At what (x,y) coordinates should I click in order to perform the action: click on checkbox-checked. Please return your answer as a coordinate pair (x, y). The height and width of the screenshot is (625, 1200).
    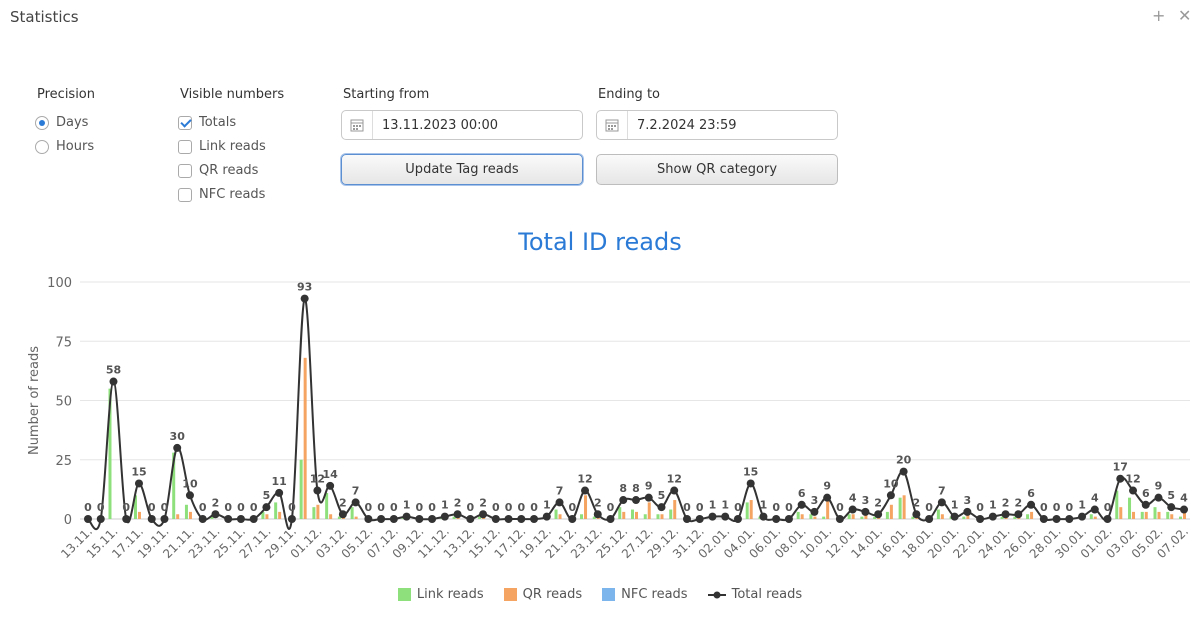
    Looking at the image, I should click on (185, 122).